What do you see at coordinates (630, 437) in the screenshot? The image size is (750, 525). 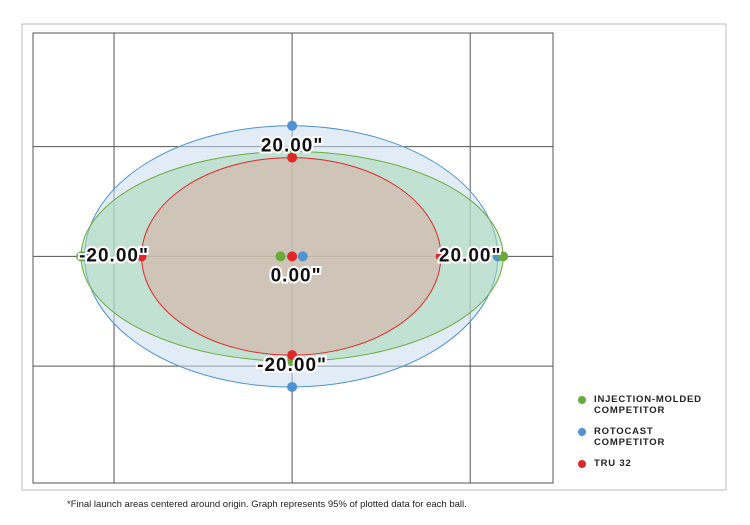 I see `legend-label: ROTOCAST COMPETITOR` at bounding box center [630, 437].